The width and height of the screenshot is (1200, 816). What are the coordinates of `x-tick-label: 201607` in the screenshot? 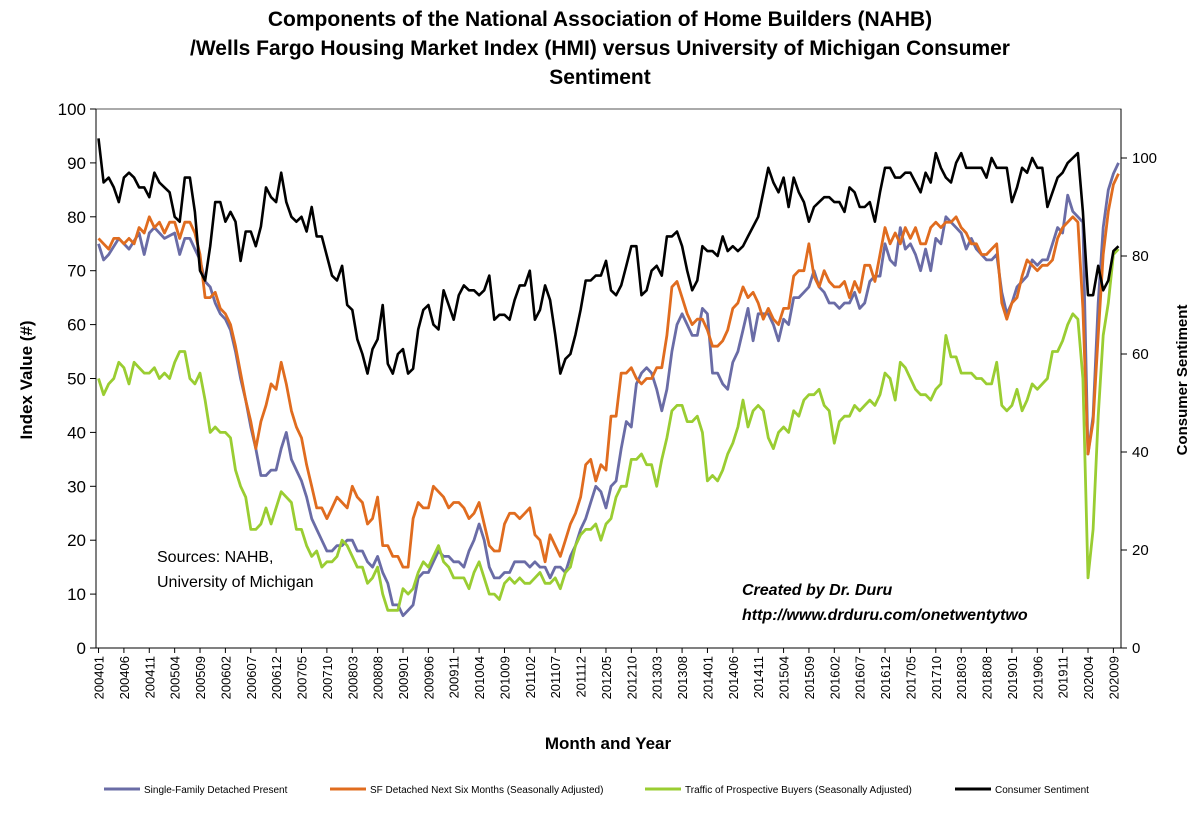 It's located at (860, 677).